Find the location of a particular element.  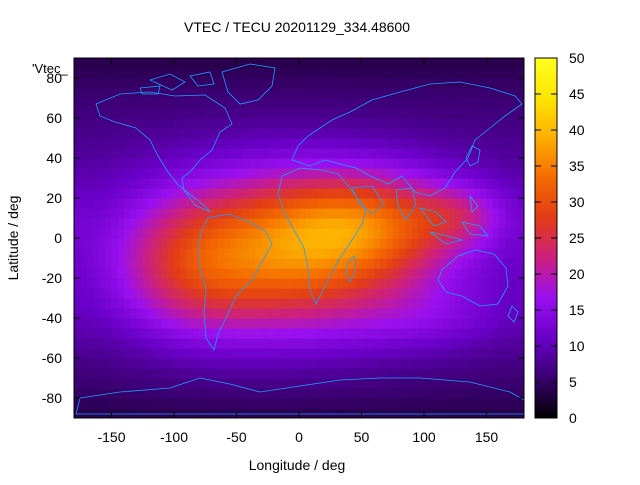

chart-title: VTEC / TECU 20201129_334.48600 is located at coordinates (297, 27).